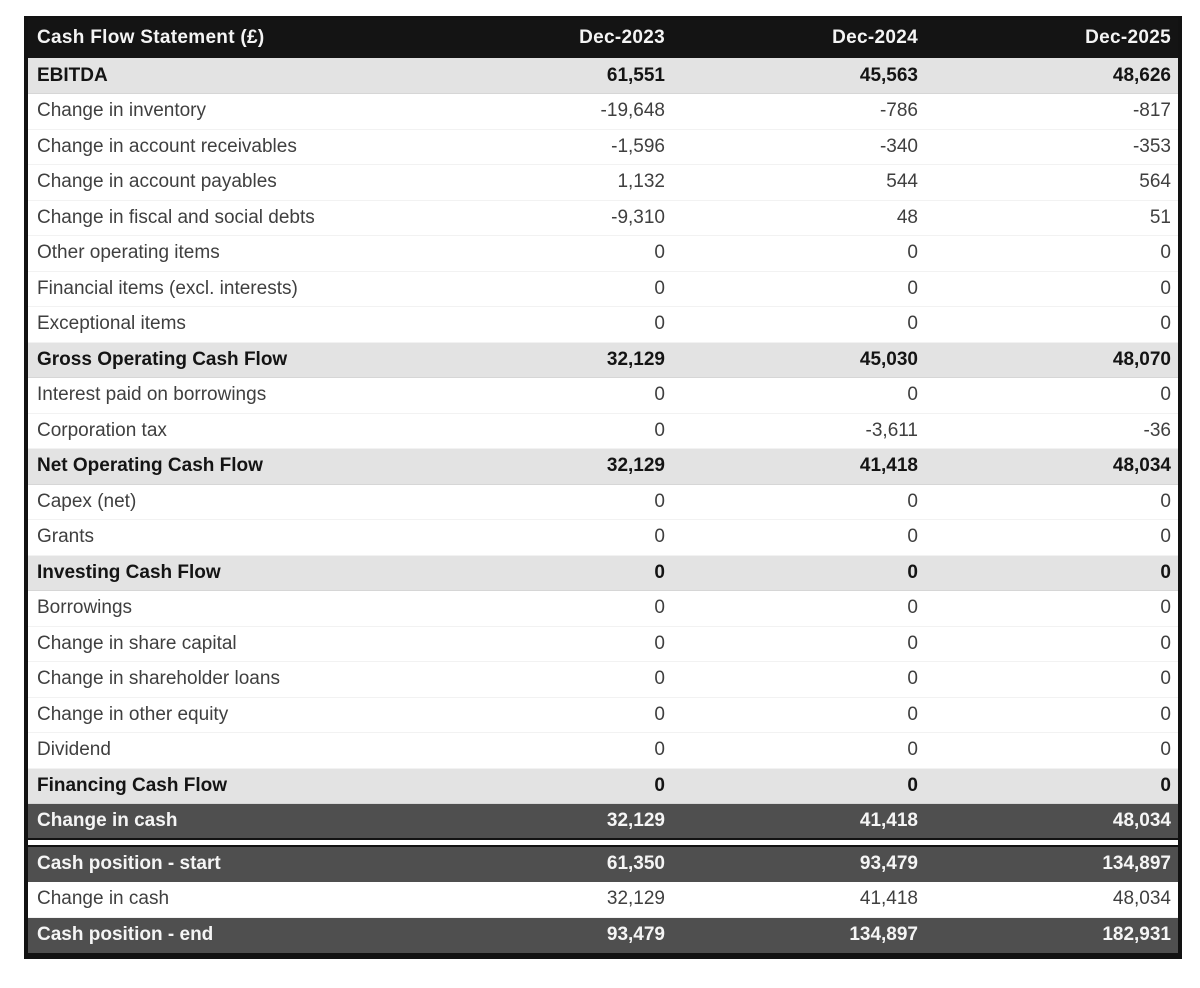 This screenshot has height=988, width=1200. I want to click on table-row: Borrowings 0 0 0, so click(603, 608).